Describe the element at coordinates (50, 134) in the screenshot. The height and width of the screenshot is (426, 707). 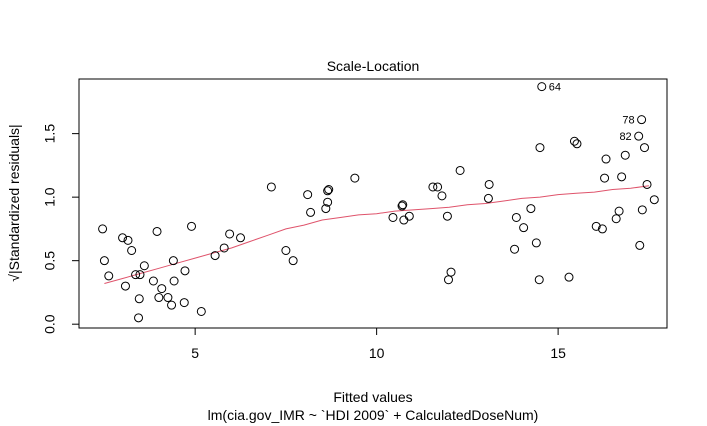
I see `y-tick-label: 1.5` at that location.